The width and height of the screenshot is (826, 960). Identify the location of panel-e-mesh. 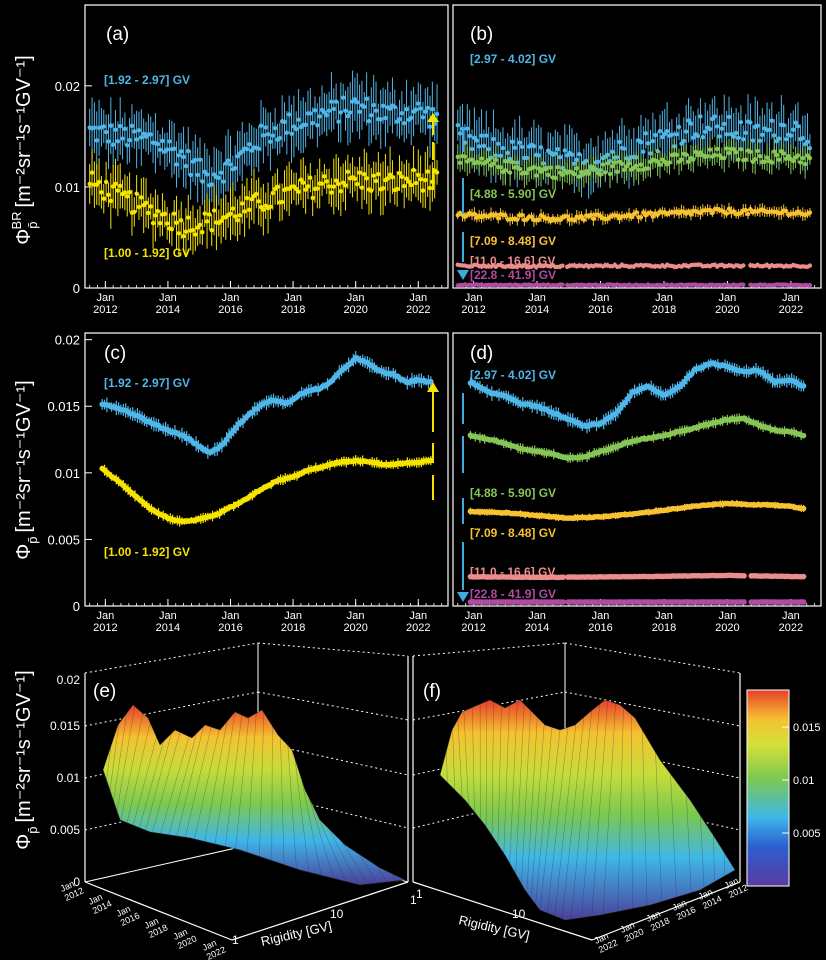
(251, 795).